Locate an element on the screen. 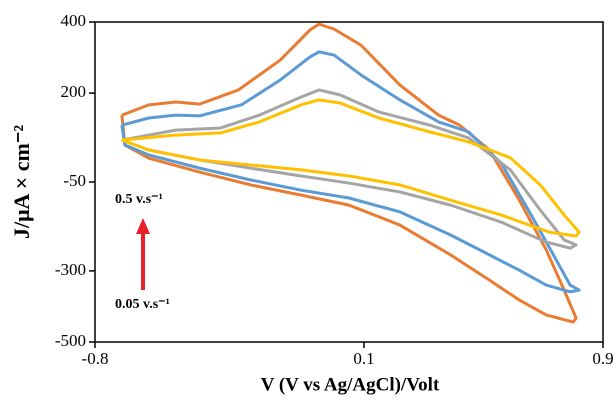  x-tick-label: 0.1 is located at coordinates (363, 358).